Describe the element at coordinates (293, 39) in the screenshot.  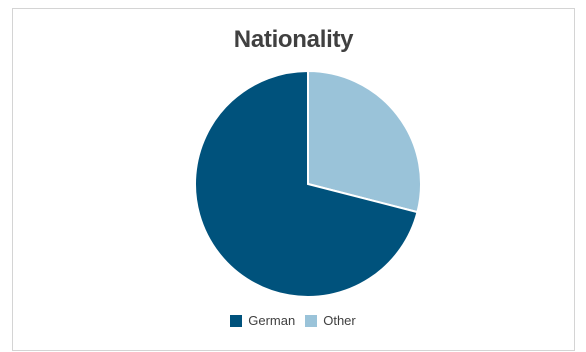
I see `chart-title: Nationality` at that location.